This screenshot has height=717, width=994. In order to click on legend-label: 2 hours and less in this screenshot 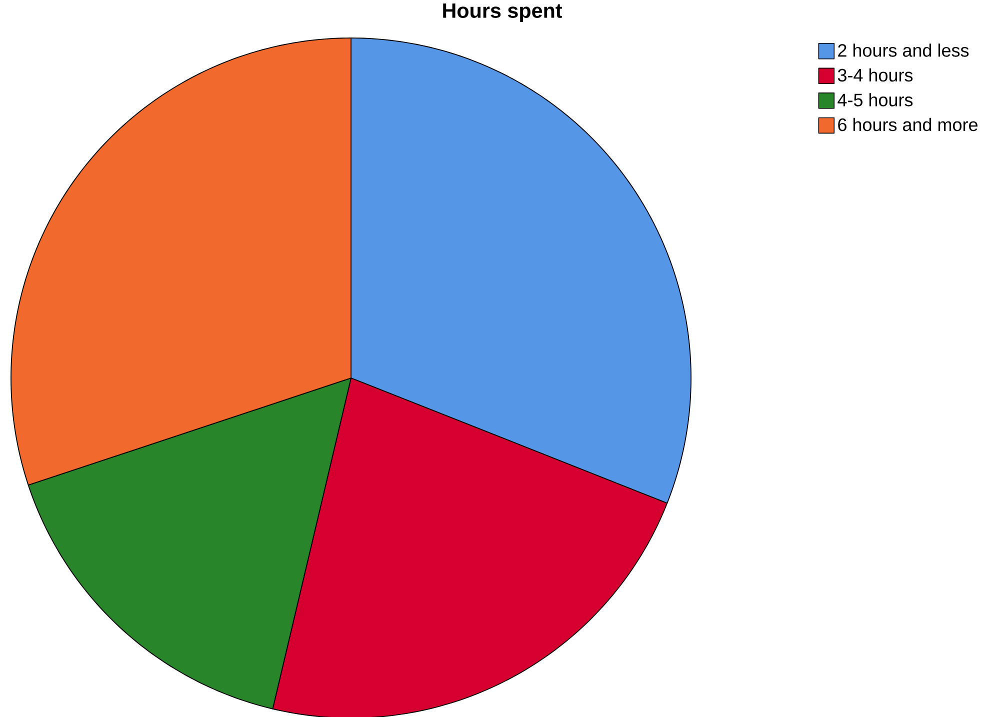, I will do `click(903, 50)`.